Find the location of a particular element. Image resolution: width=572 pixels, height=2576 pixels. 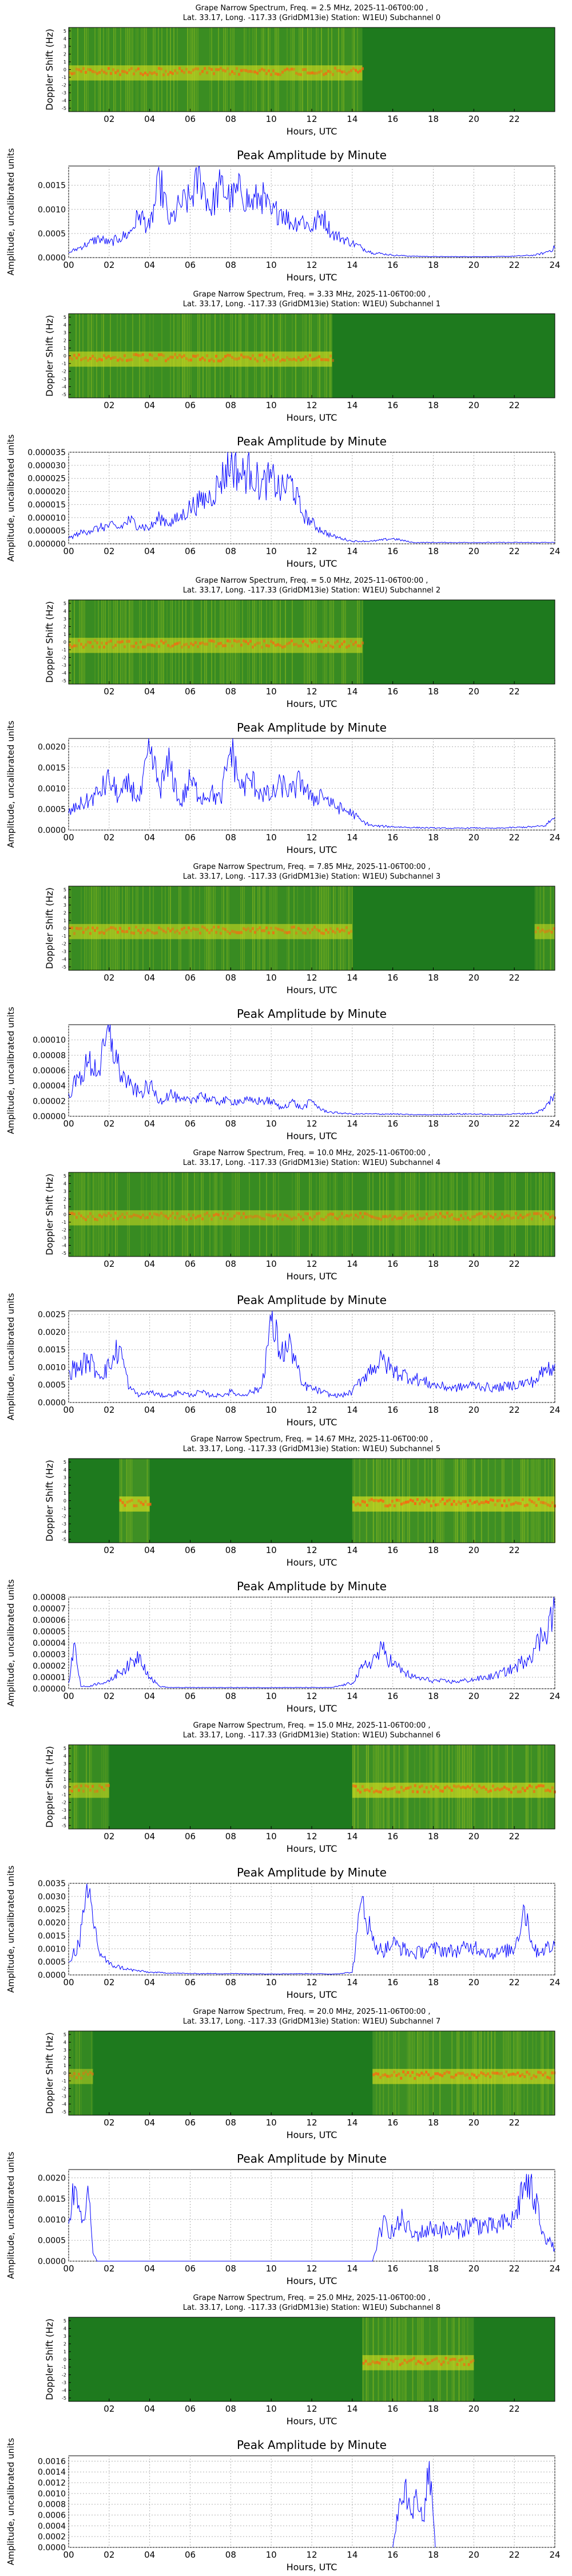

spectrum-y-tick-label: 0 is located at coordinates (64, 928).